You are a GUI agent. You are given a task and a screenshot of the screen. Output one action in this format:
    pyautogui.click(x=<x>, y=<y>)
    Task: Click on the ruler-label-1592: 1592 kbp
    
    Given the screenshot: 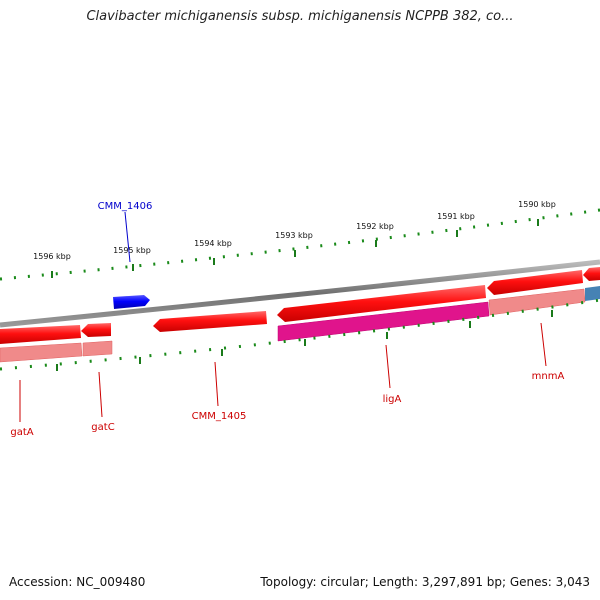 What is the action you would take?
    pyautogui.click(x=375, y=226)
    